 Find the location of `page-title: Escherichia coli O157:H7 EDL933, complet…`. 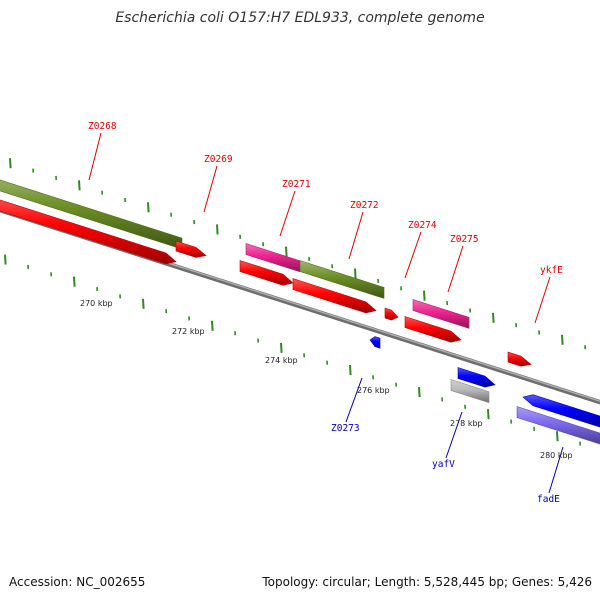

page-title: Escherichia coli O157:H7 EDL933, complet… is located at coordinates (300, 18).